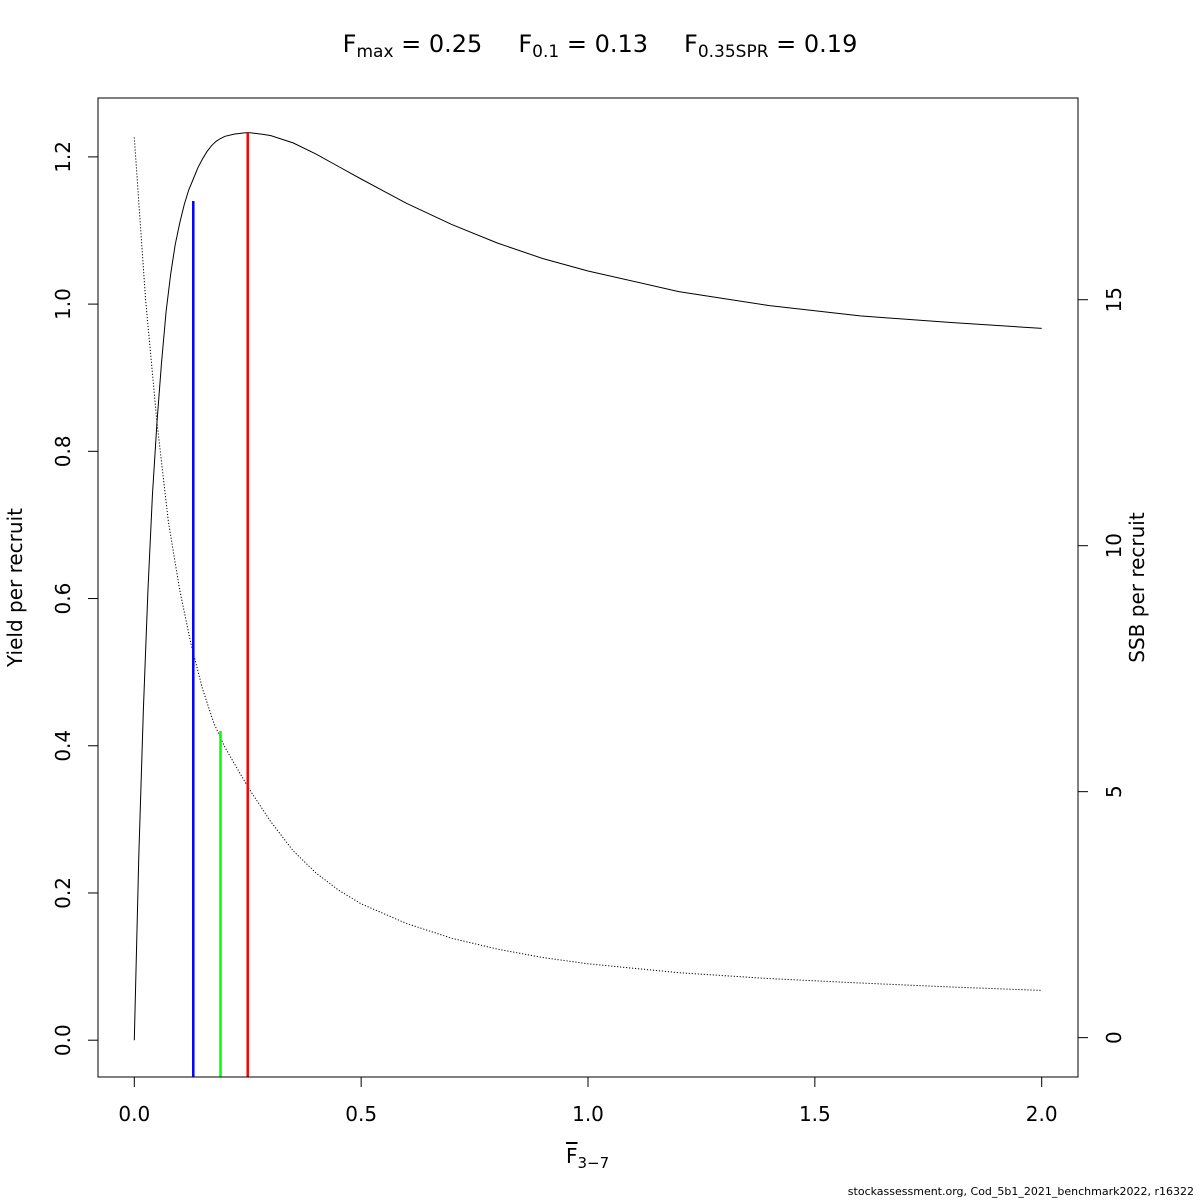 Image resolution: width=1200 pixels, height=1200 pixels. What do you see at coordinates (815, 1114) in the screenshot?
I see `x-tick-label: 1.5` at bounding box center [815, 1114].